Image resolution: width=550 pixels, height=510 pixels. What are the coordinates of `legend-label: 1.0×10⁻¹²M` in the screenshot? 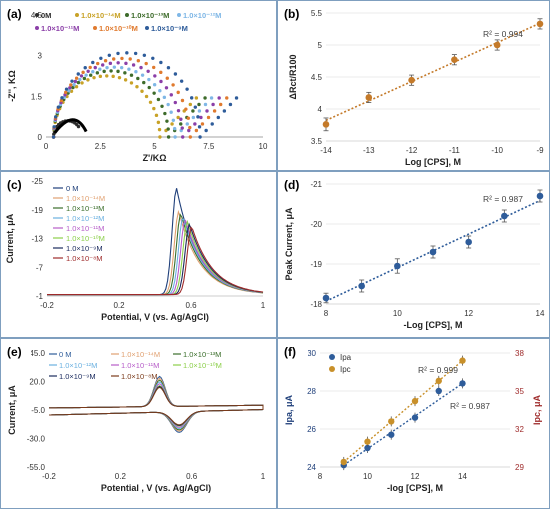 It's located at (78, 365).